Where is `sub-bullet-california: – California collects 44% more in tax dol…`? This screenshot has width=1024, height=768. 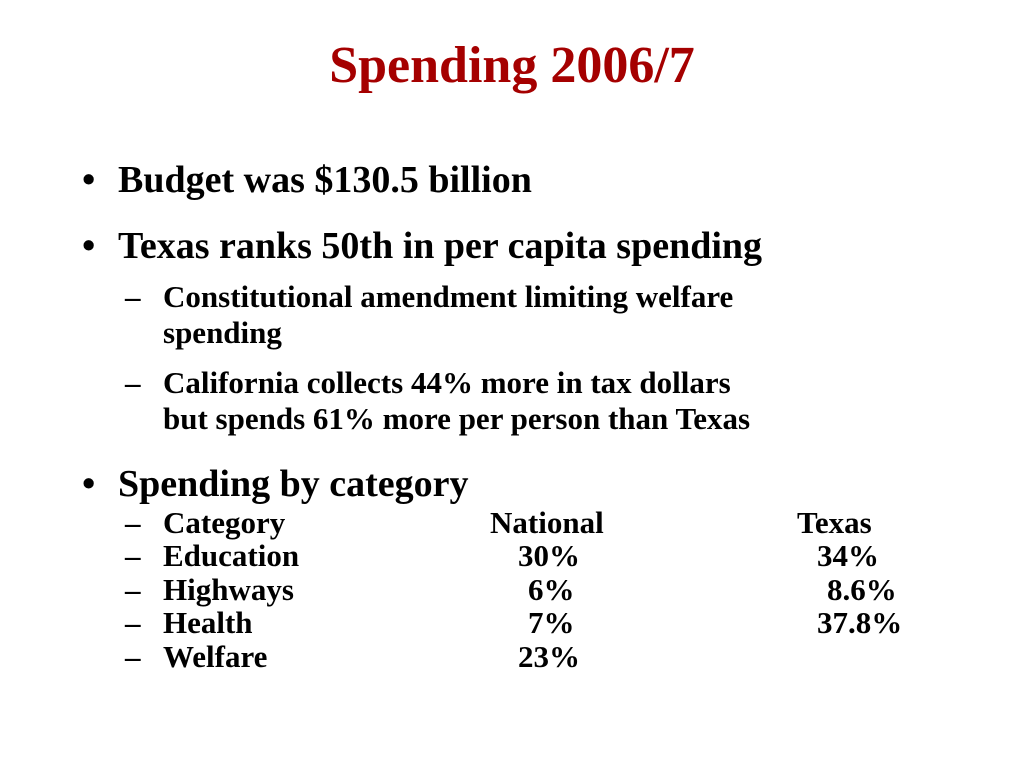 sub-bullet-california: – California collects 44% more in tax dol… is located at coordinates (437, 401).